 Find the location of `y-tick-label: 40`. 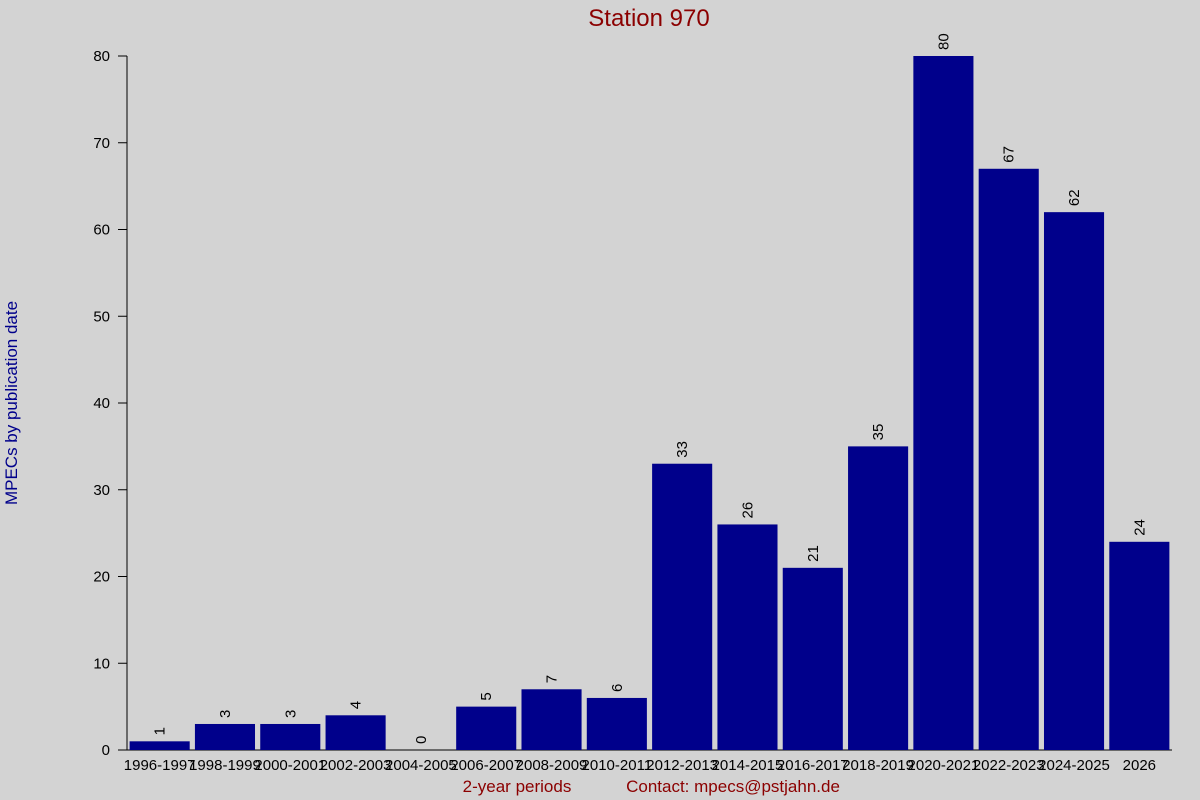

y-tick-label: 40 is located at coordinates (101, 403).